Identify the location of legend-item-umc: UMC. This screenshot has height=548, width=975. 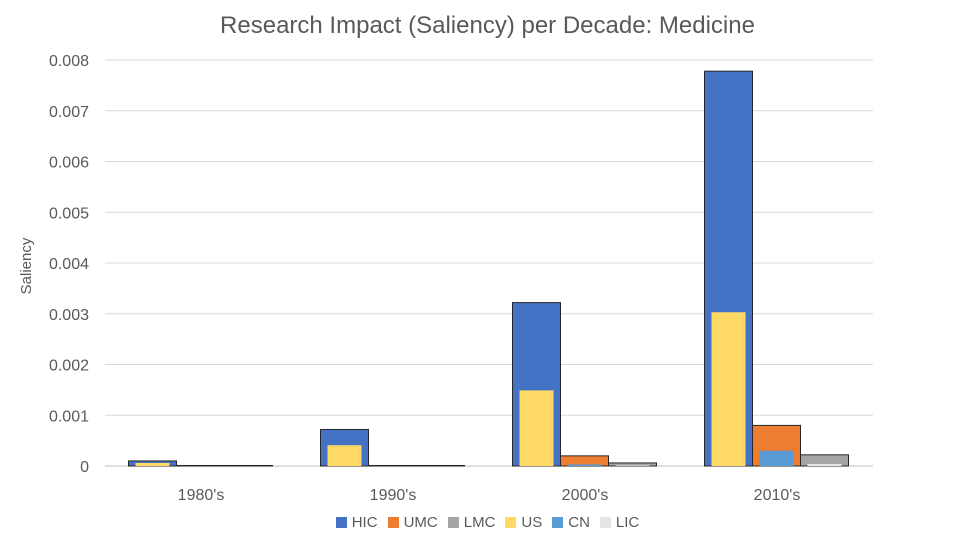
(412, 522).